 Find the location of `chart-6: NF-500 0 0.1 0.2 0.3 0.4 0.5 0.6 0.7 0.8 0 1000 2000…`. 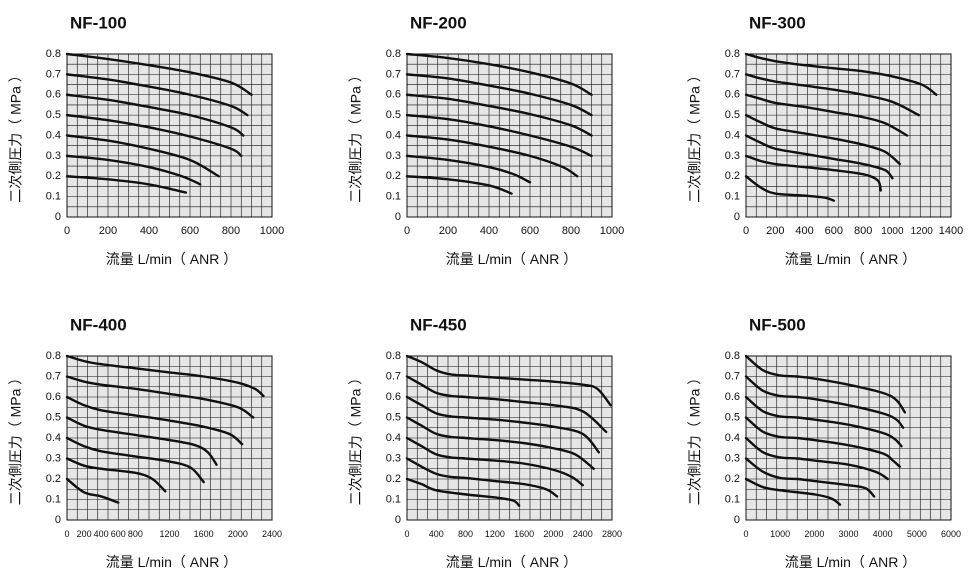

chart-6: NF-500 0 0.1 0.2 0.3 0.4 0.5 0.6 0.7 0.8 0 1000 2000… is located at coordinates (824, 442).